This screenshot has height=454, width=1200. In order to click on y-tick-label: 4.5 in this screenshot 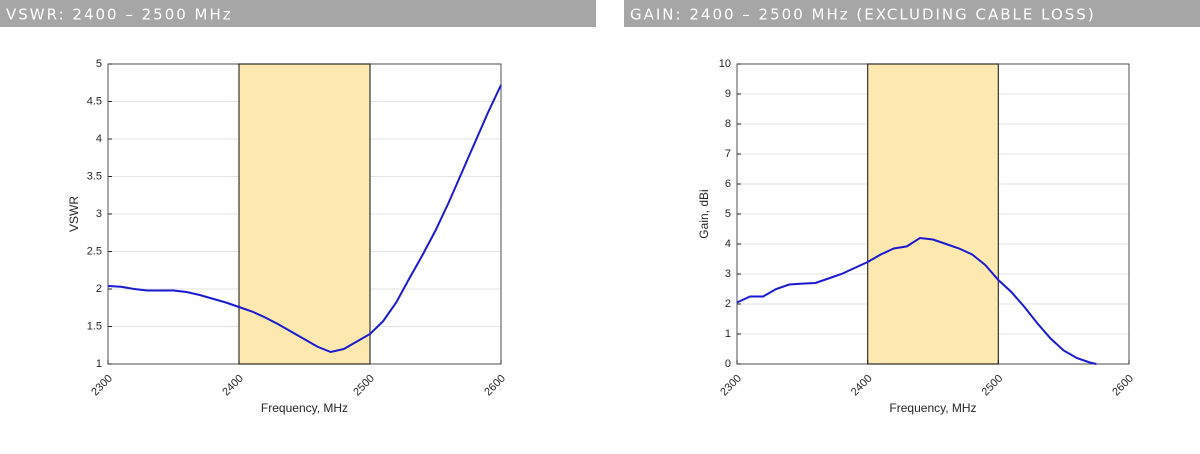, I will do `click(94, 101)`.